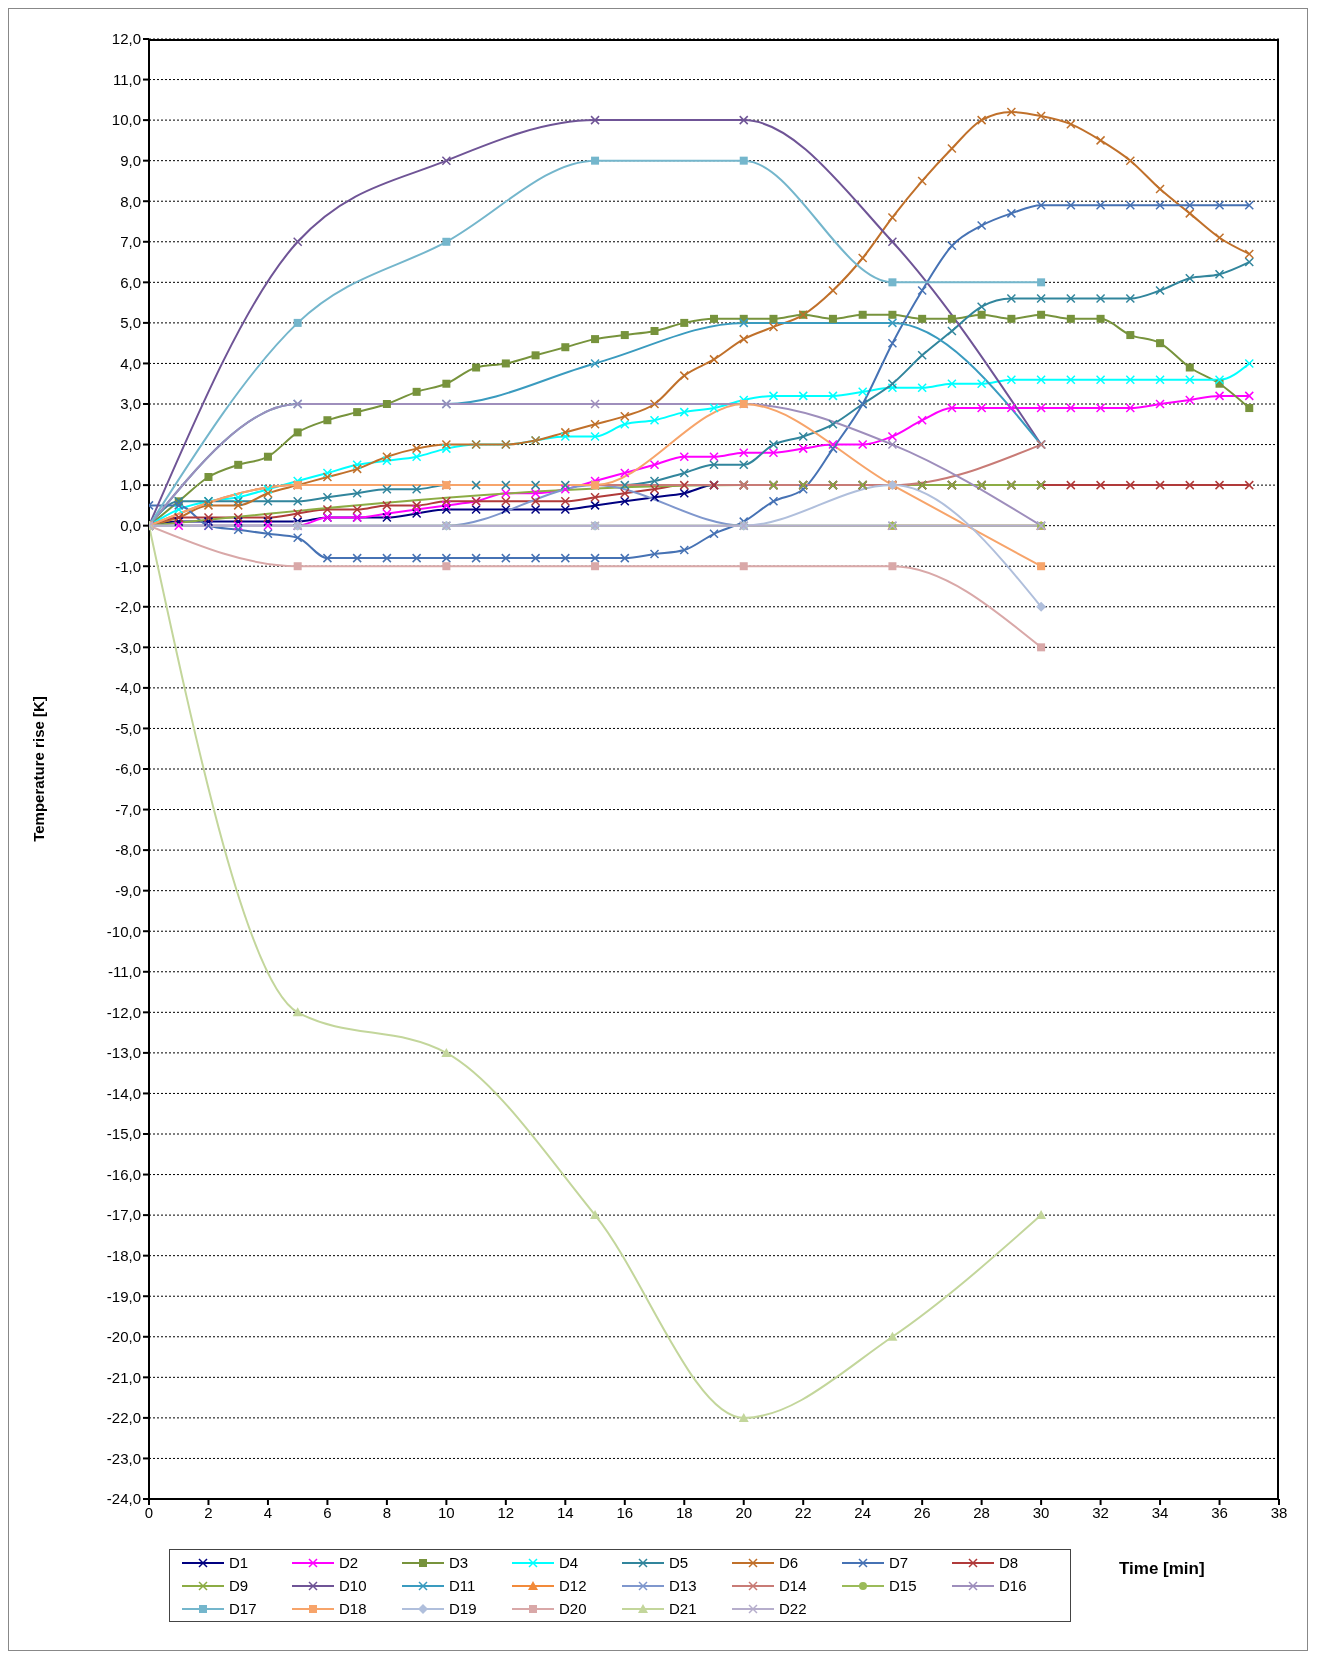 The height and width of the screenshot is (1661, 1318). I want to click on y-tick-label: -2,0, so click(128, 607).